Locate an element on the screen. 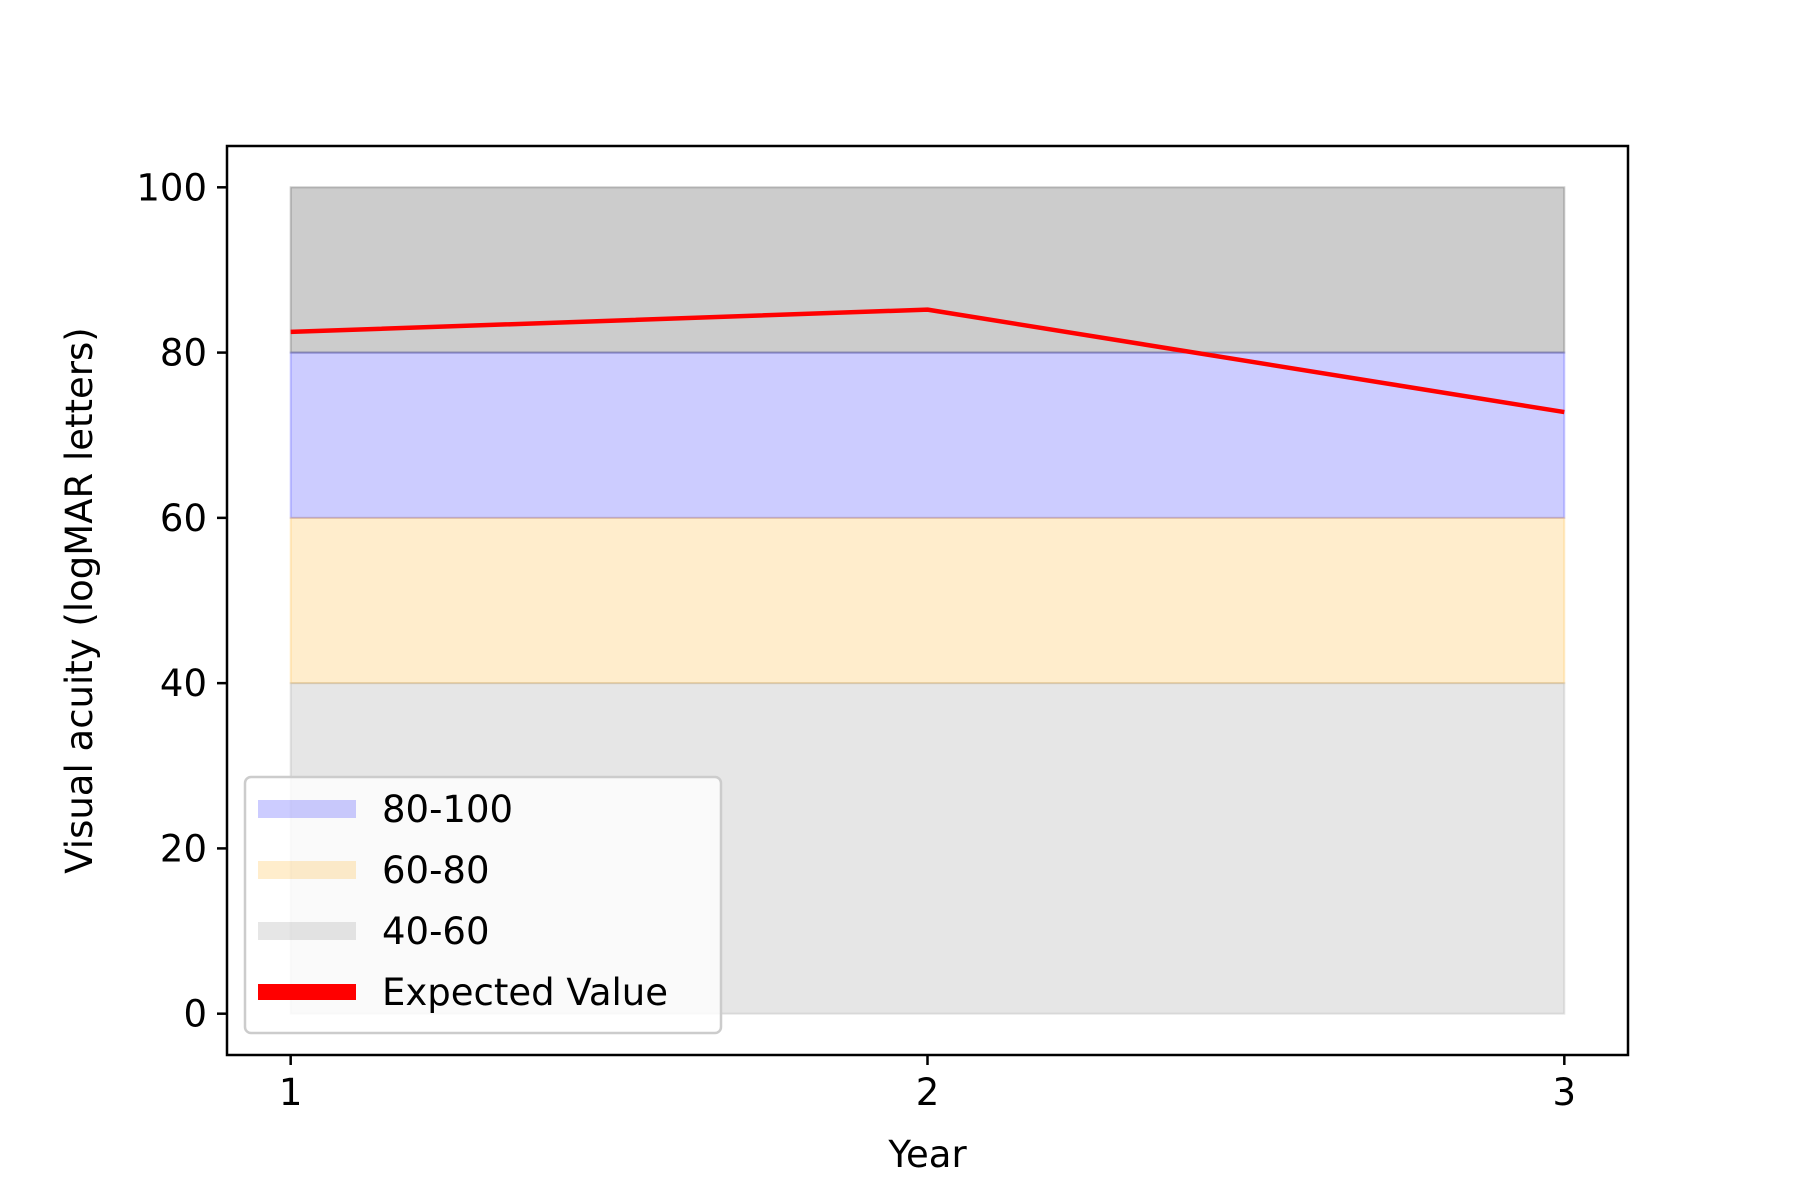  legend-label: 80-100 is located at coordinates (447, 809).